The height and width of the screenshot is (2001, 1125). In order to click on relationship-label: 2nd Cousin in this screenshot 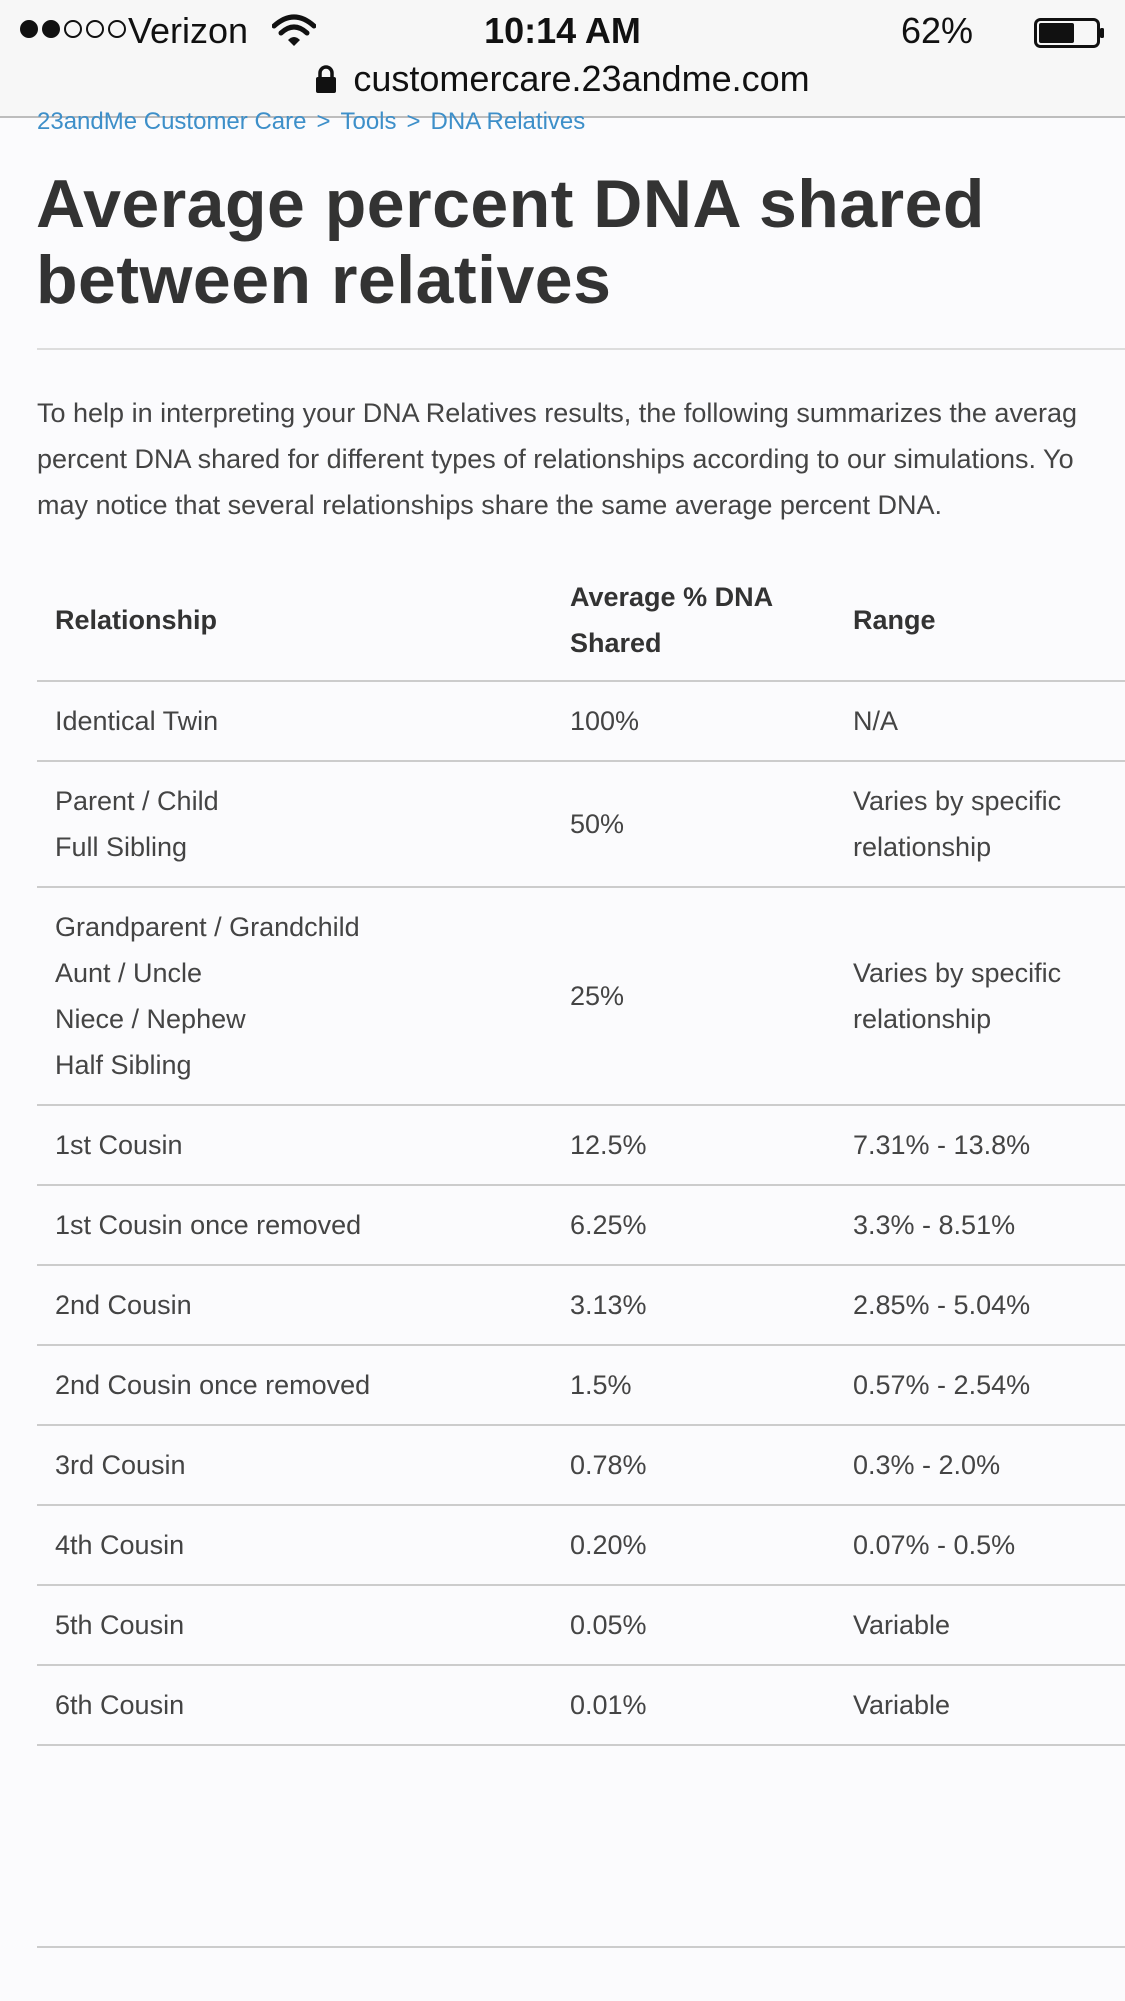, I will do `click(123, 1305)`.